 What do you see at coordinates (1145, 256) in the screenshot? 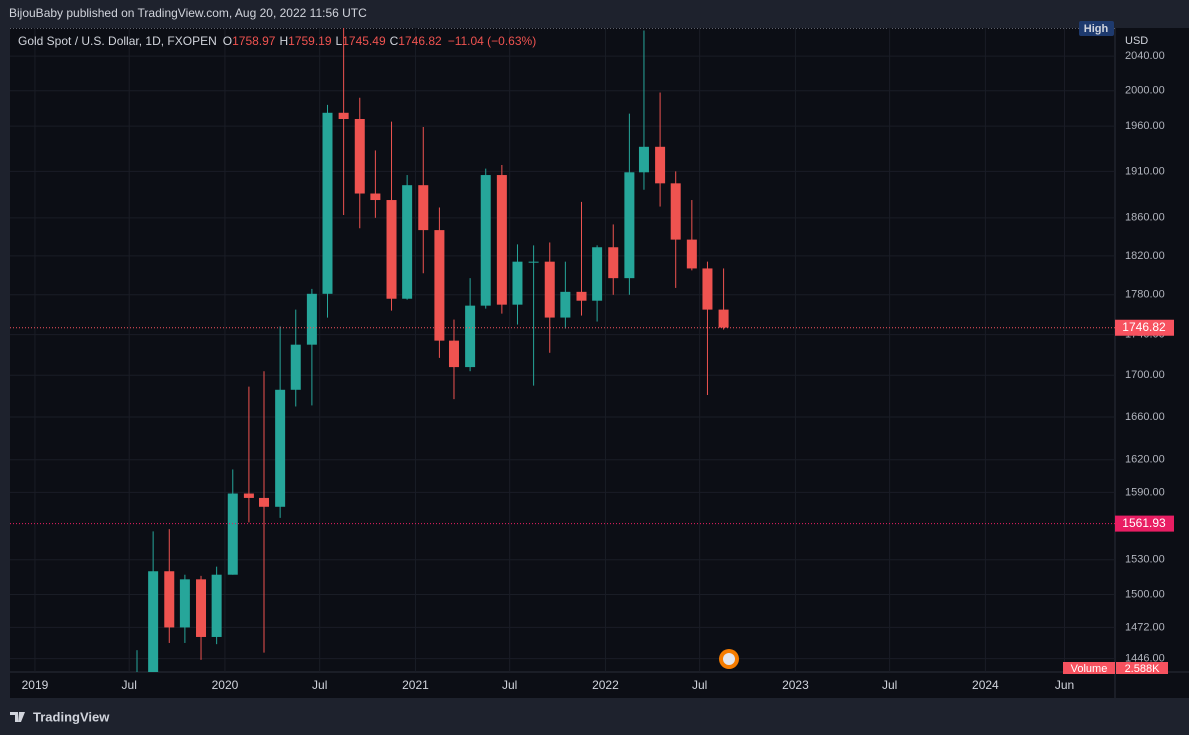
I see `y-tick-label: 1820.00` at bounding box center [1145, 256].